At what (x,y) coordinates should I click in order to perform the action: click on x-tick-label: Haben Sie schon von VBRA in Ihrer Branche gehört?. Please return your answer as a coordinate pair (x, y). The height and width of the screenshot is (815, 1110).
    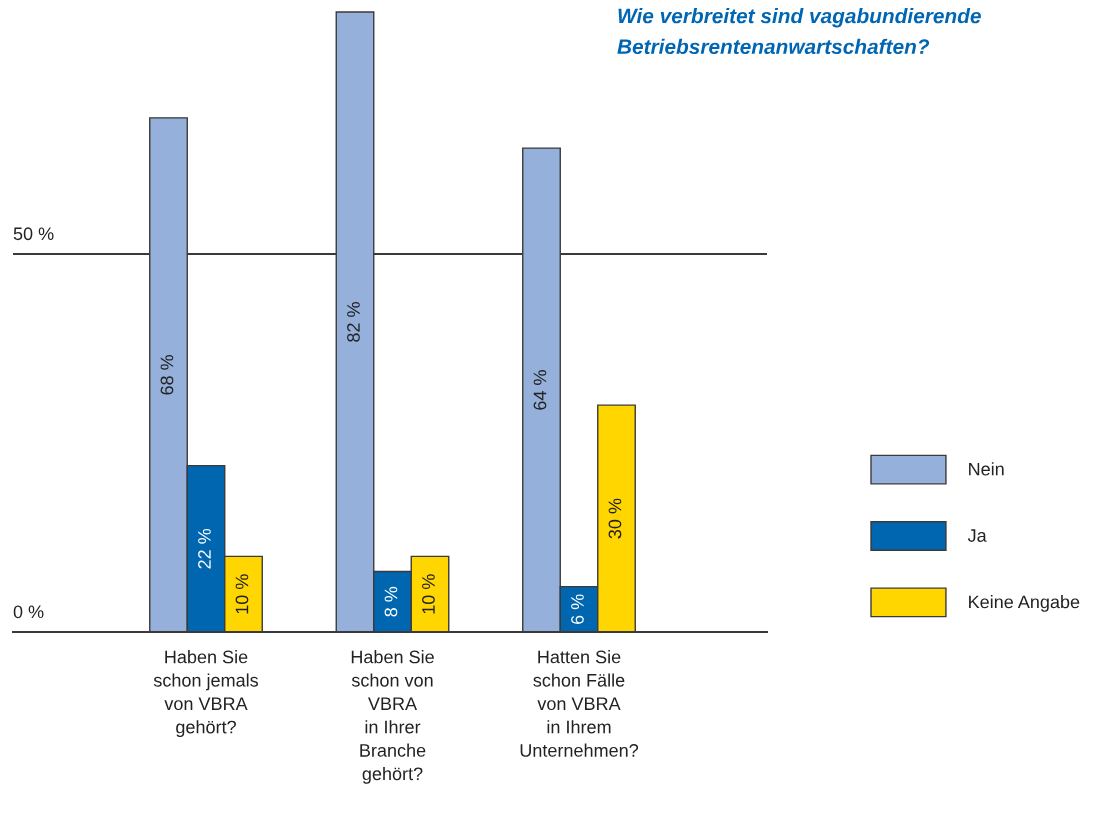
    Looking at the image, I should click on (392, 717).